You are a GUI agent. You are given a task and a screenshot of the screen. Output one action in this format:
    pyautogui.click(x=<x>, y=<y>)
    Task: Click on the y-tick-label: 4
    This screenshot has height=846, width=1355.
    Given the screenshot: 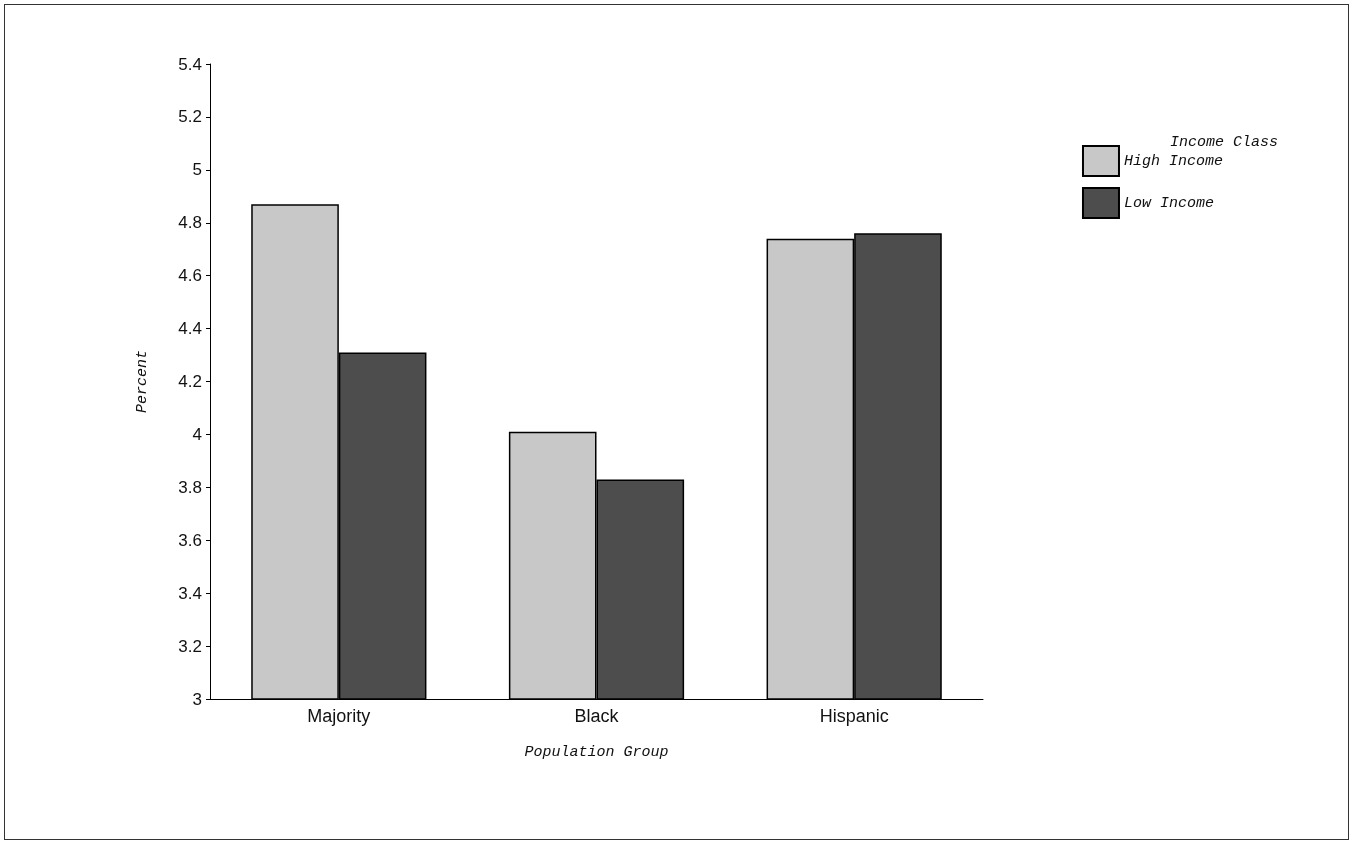 What is the action you would take?
    pyautogui.click(x=197, y=434)
    